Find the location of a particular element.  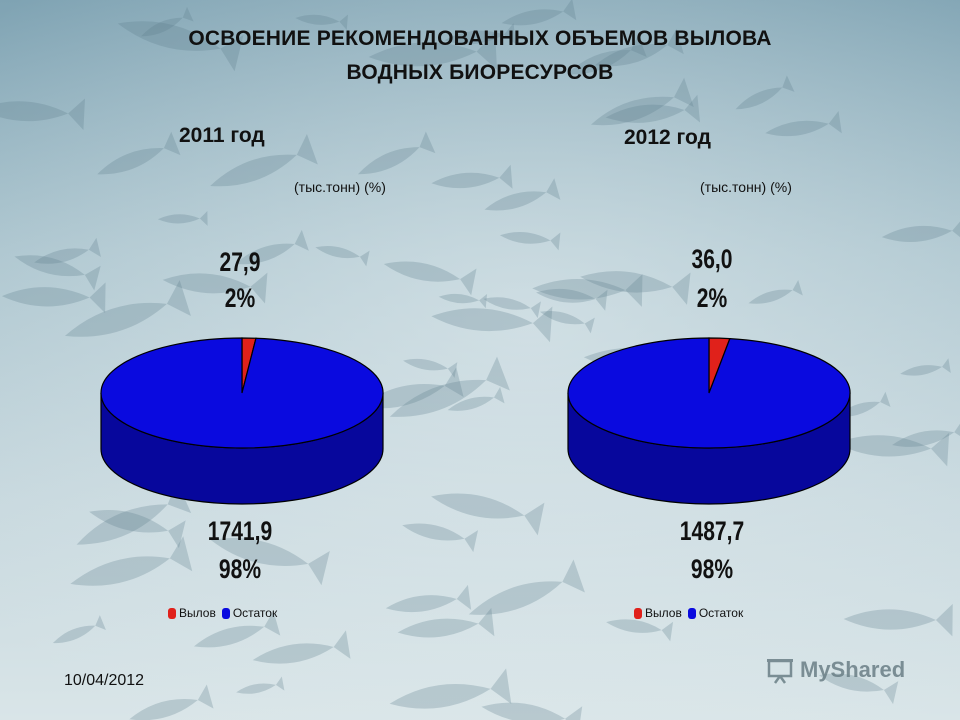

chart-2011-label-catch-value: 27,9 is located at coordinates (240, 262).